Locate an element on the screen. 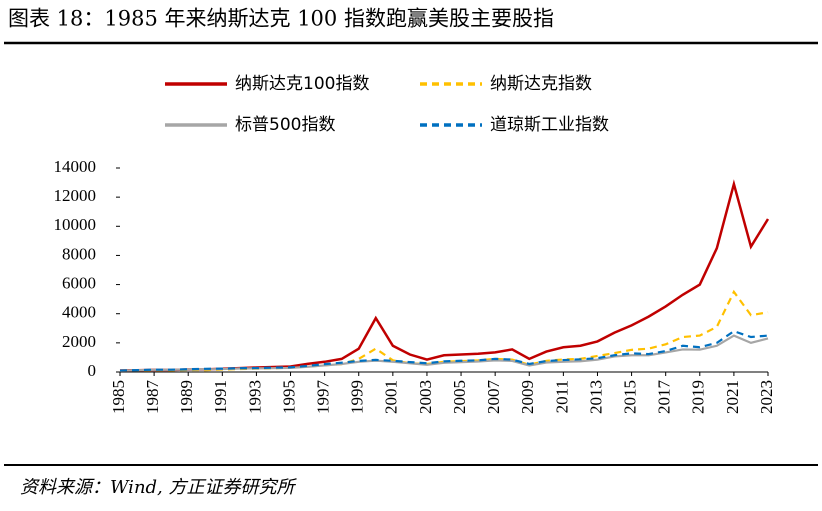 Image resolution: width=822 pixels, height=511 pixels. y-tick-label: 4000 is located at coordinates (79, 312).